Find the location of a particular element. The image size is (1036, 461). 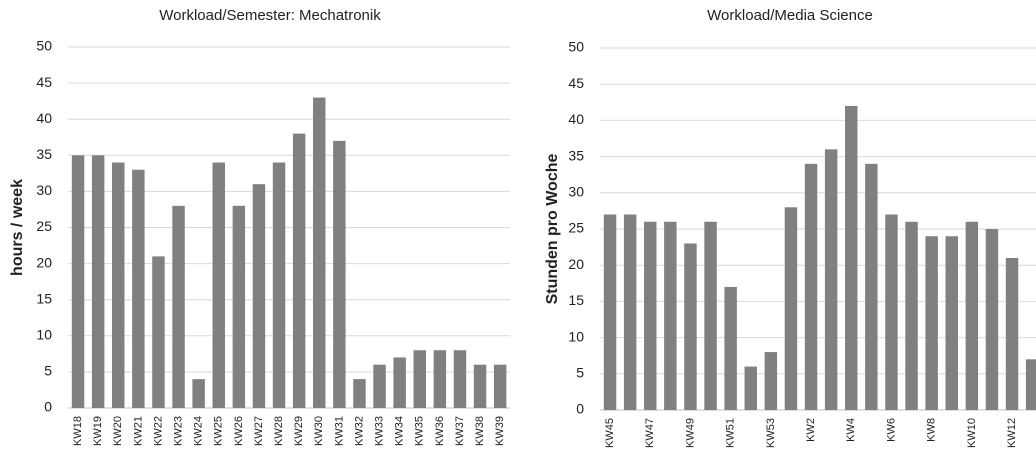

x-tick-label: KW18 is located at coordinates (78, 431).